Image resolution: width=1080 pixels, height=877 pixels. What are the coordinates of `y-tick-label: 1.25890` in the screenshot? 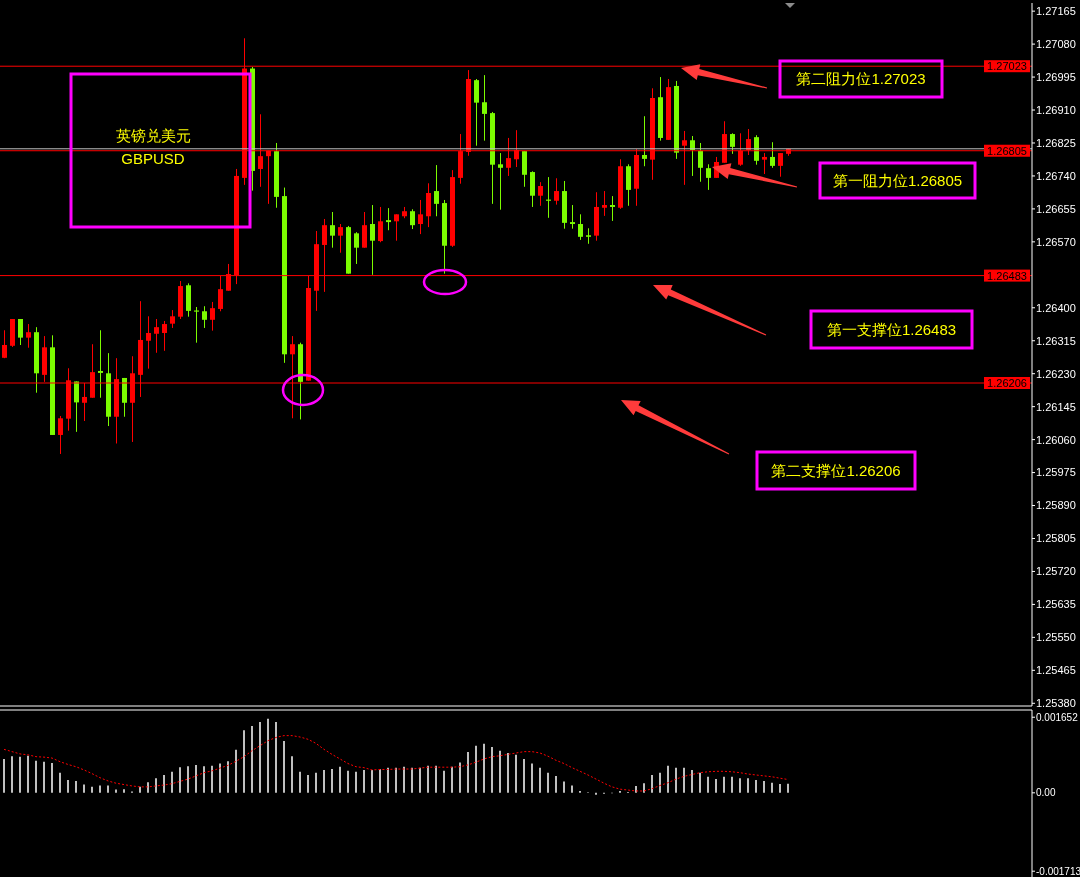 It's located at (1056, 505).